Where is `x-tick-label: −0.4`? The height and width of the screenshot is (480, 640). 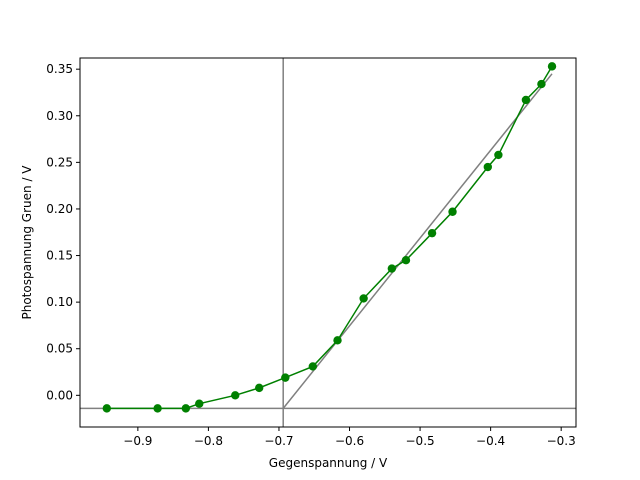
x-tick-label: −0.4 is located at coordinates (490, 441).